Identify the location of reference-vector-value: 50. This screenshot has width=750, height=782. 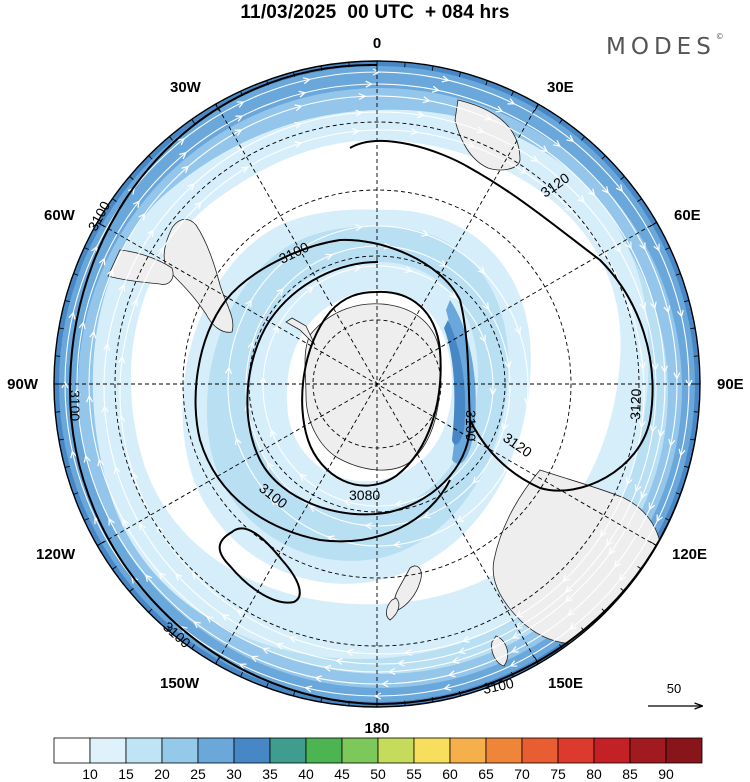
(674, 688).